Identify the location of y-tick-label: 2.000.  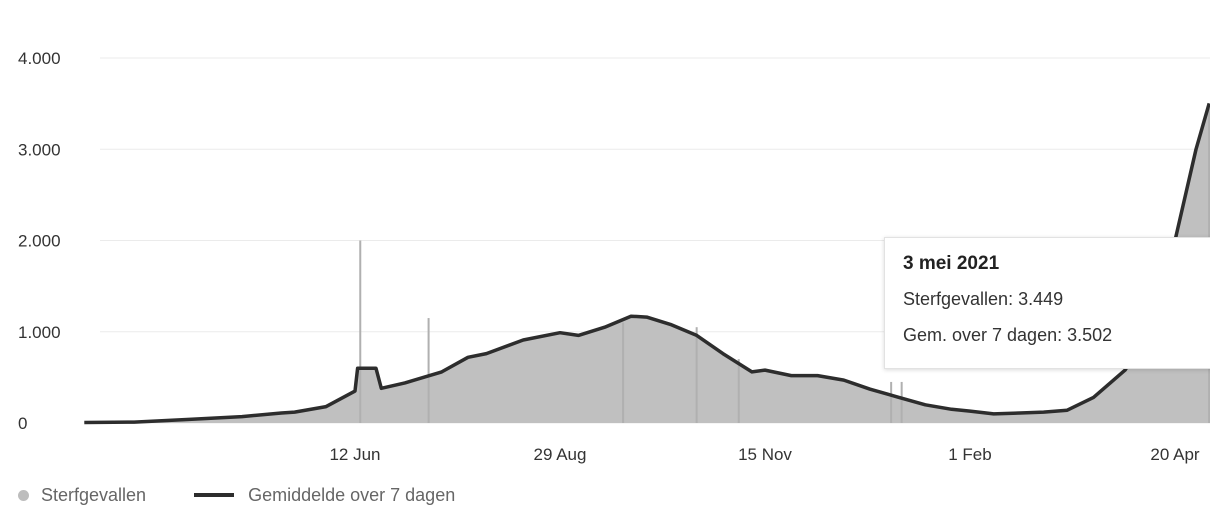
(39, 241).